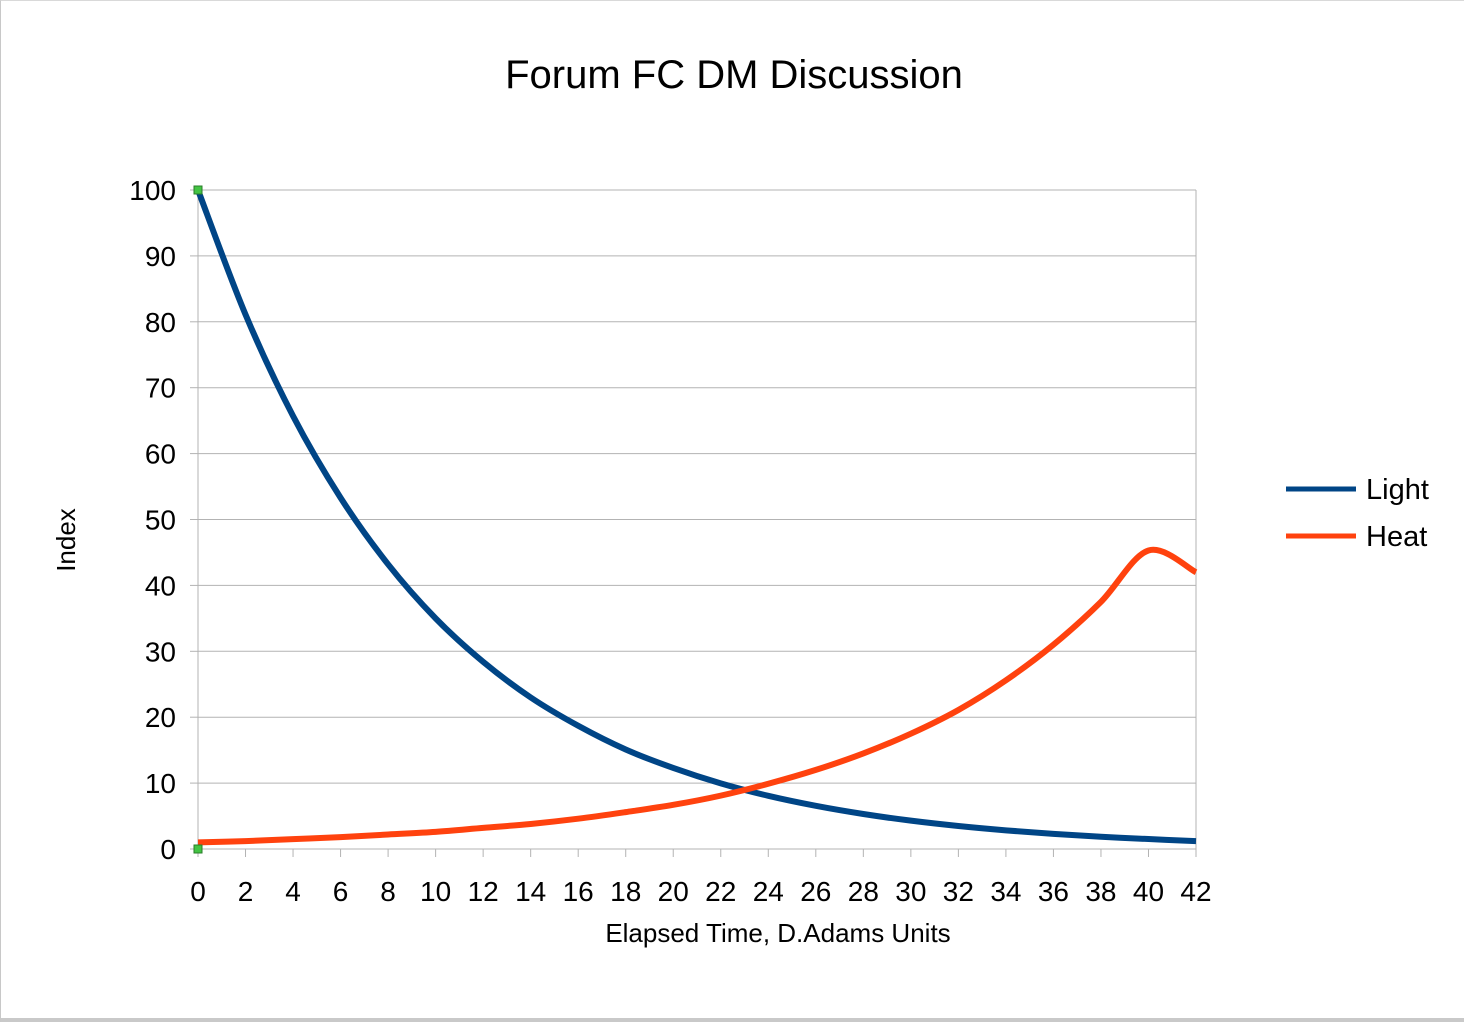 Image resolution: width=1464 pixels, height=1022 pixels. Describe the element at coordinates (435, 891) in the screenshot. I see `x-tick-label: 10` at that location.